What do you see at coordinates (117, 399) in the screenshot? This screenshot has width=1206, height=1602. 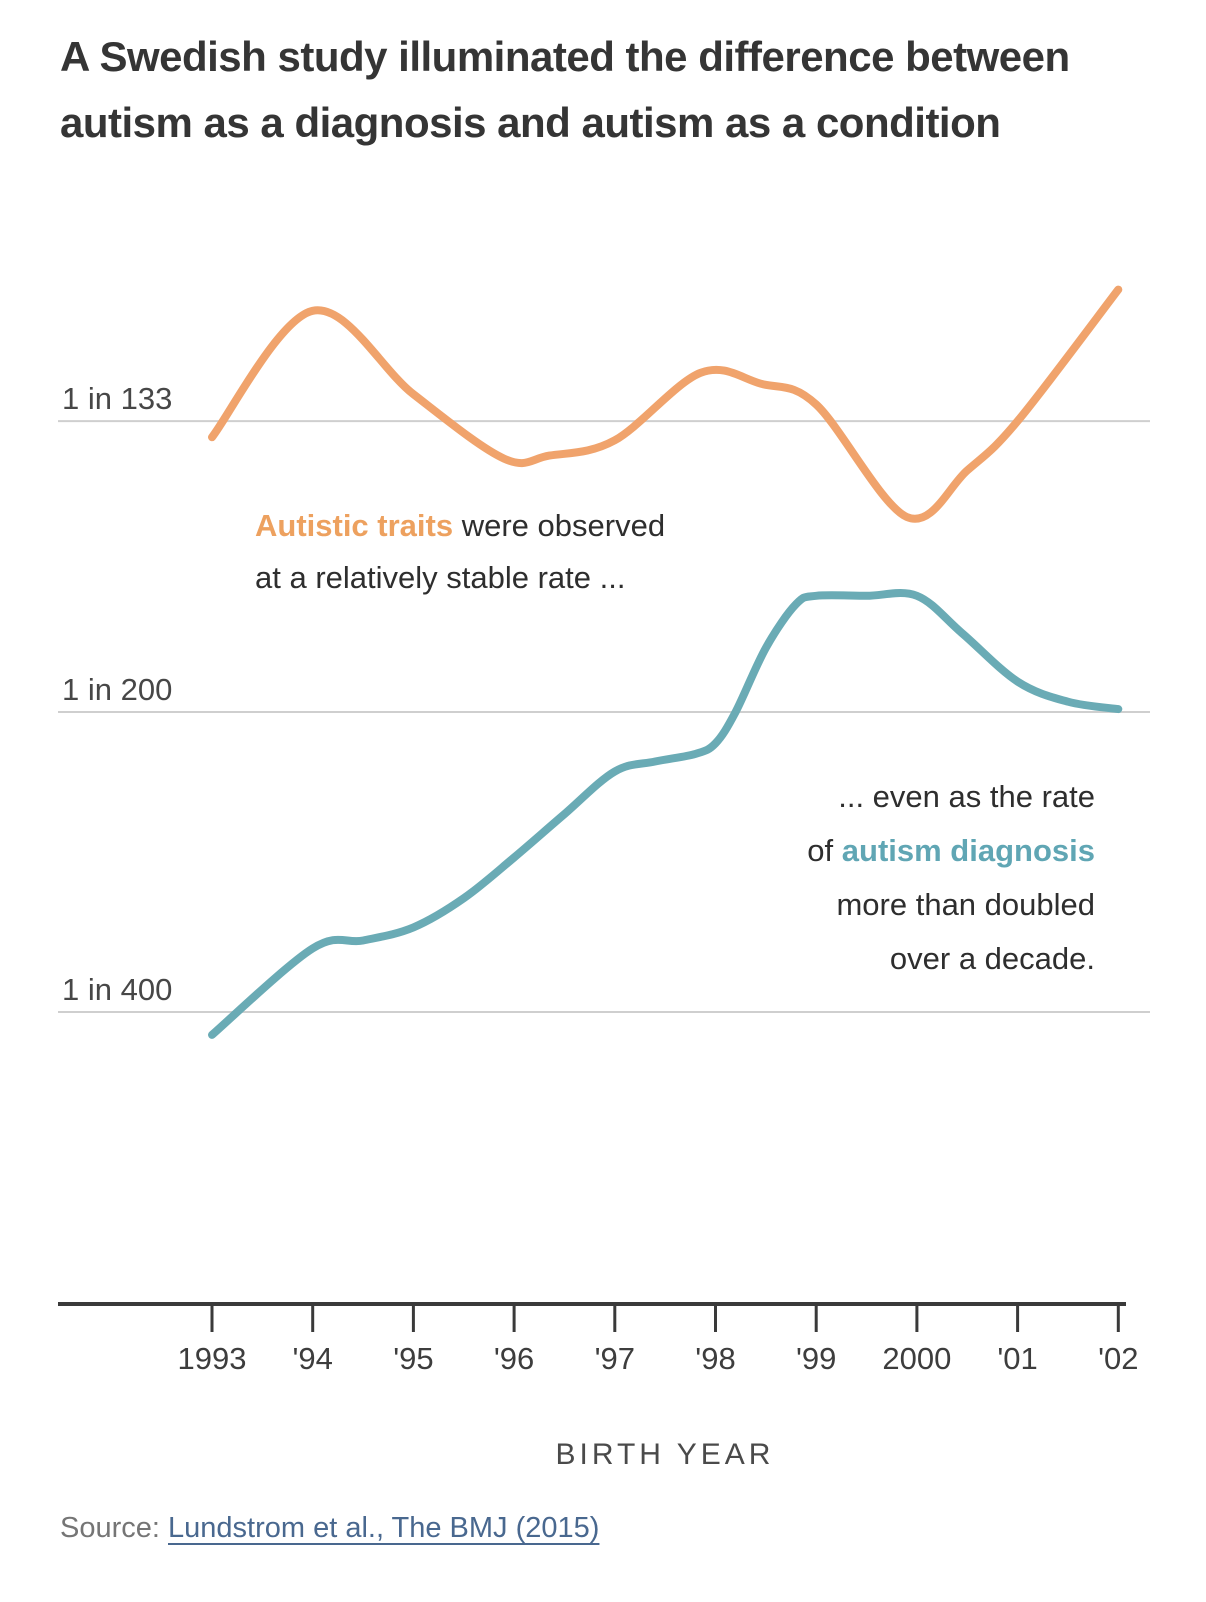 I see `y-axis-label: 1 in 133` at bounding box center [117, 399].